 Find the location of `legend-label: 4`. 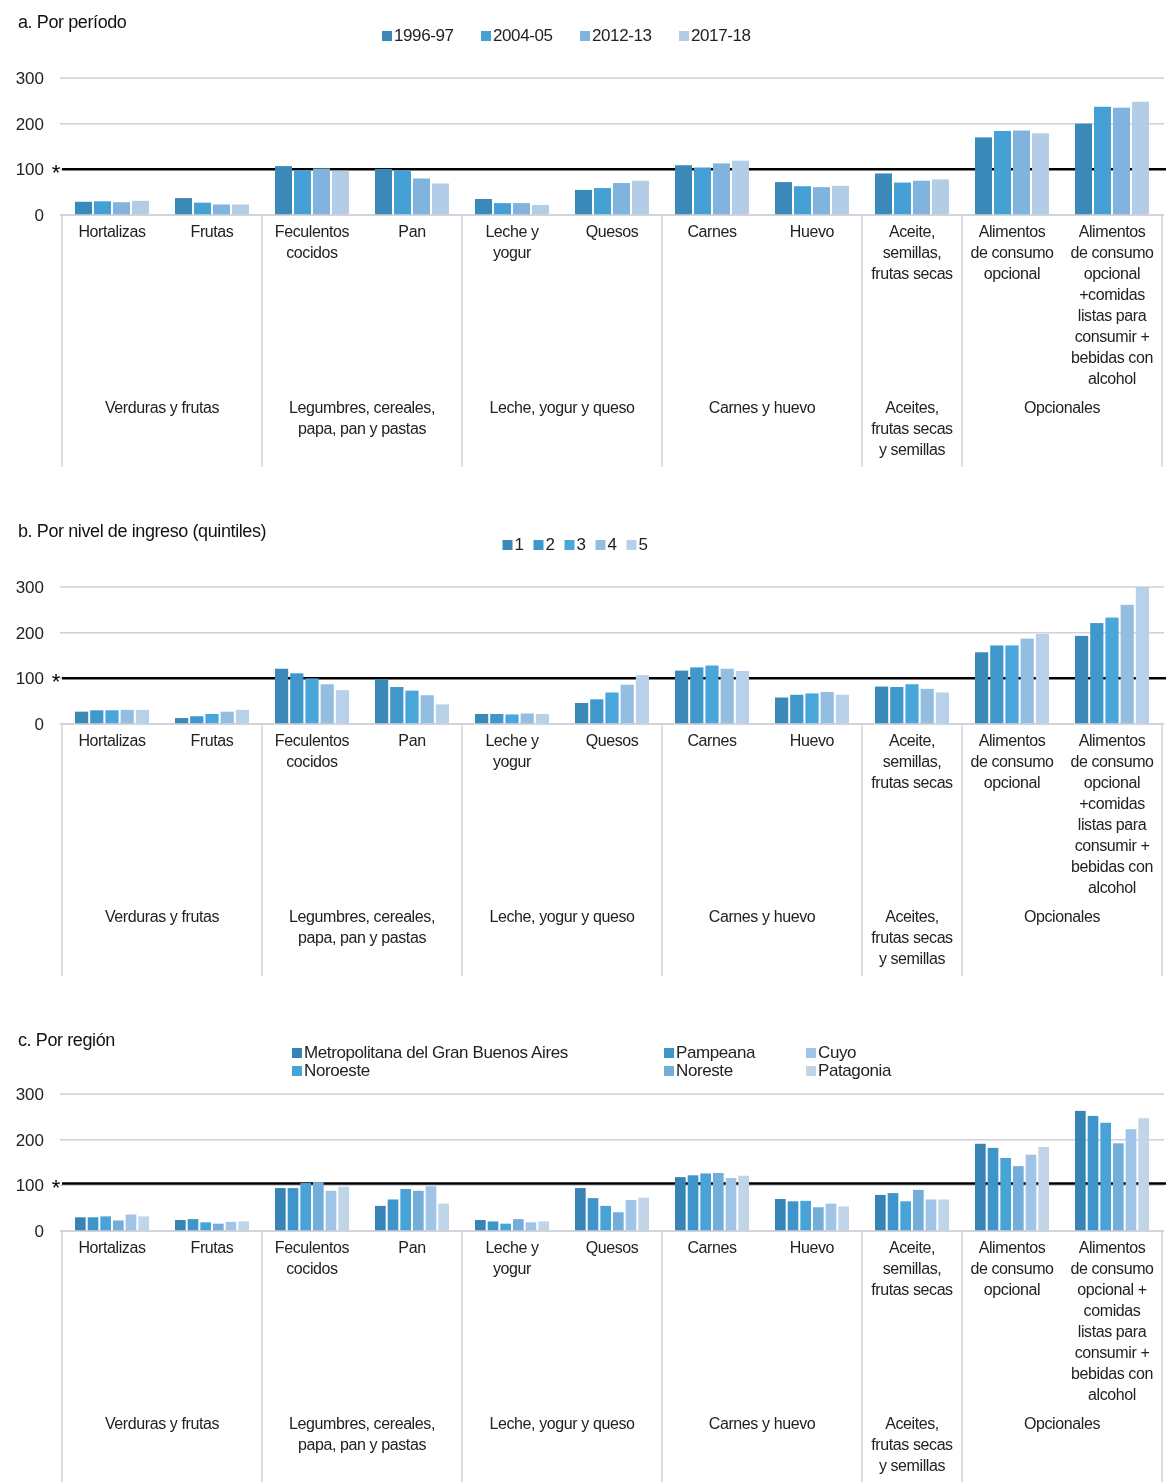

legend-label: 4 is located at coordinates (612, 544).